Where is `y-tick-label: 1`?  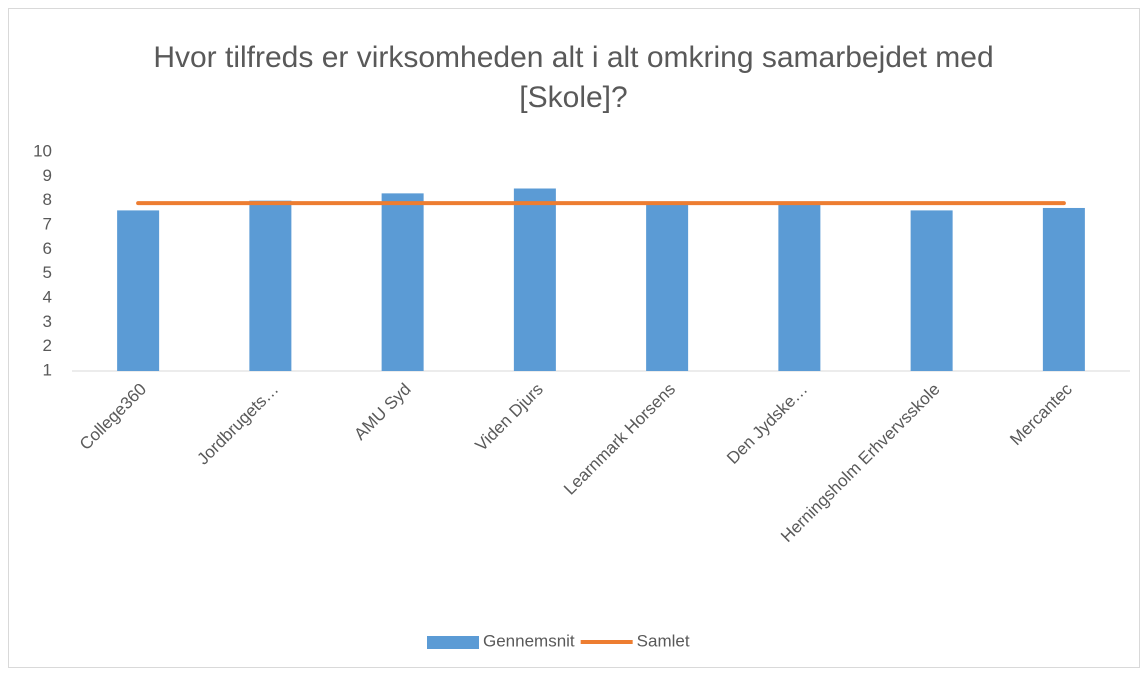
y-tick-label: 1 is located at coordinates (47, 369).